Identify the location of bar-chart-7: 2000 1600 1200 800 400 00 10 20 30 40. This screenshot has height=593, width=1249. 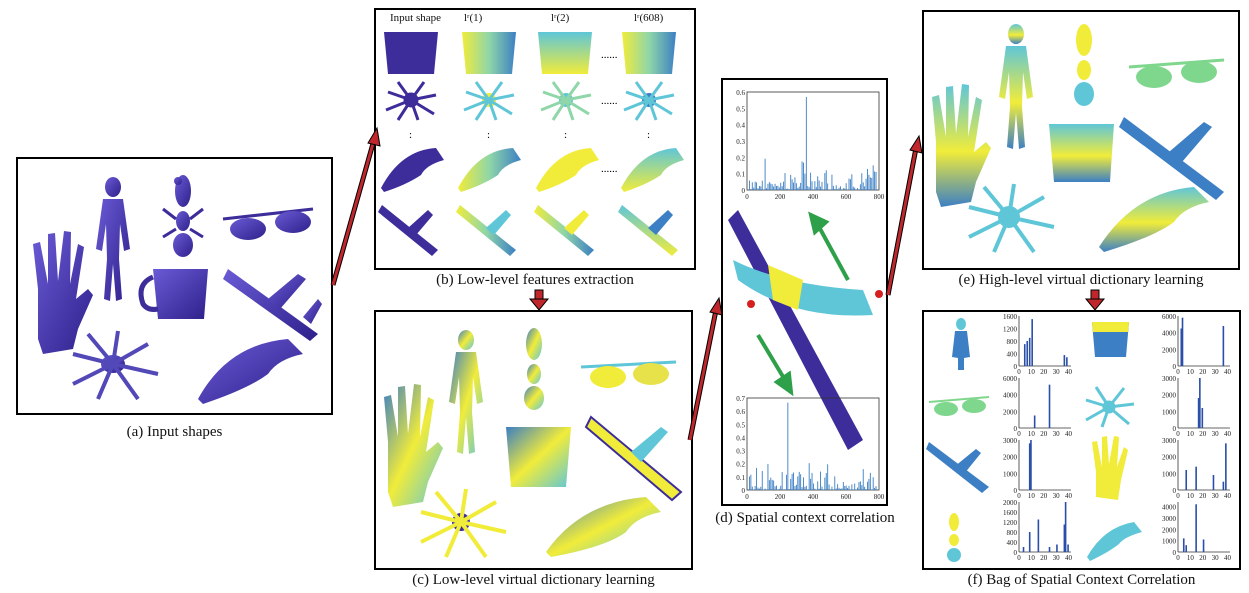
(1038, 530).